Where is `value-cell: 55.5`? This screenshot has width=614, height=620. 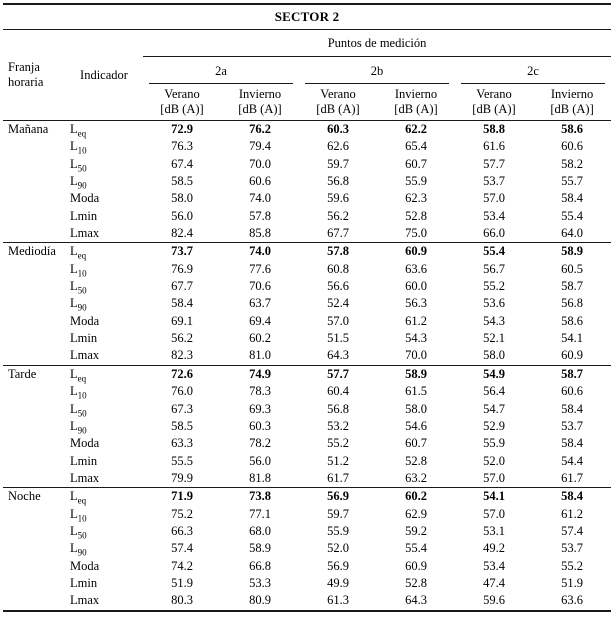
value-cell: 55.5 is located at coordinates (182, 460).